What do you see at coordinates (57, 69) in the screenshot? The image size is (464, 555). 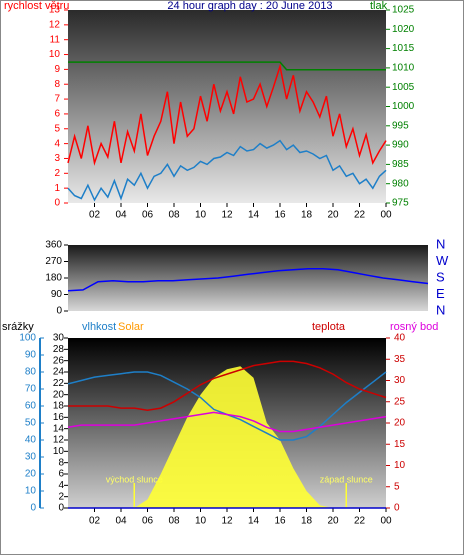 I see `y-tick-label: 9` at bounding box center [57, 69].